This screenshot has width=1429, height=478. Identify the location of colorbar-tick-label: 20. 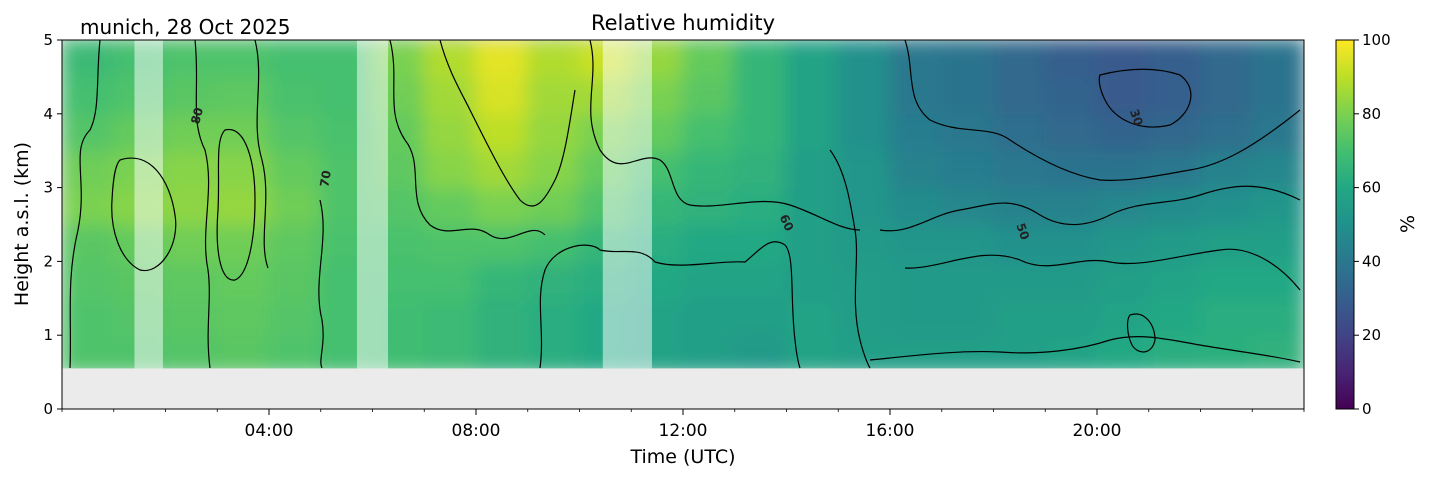
(1371, 335).